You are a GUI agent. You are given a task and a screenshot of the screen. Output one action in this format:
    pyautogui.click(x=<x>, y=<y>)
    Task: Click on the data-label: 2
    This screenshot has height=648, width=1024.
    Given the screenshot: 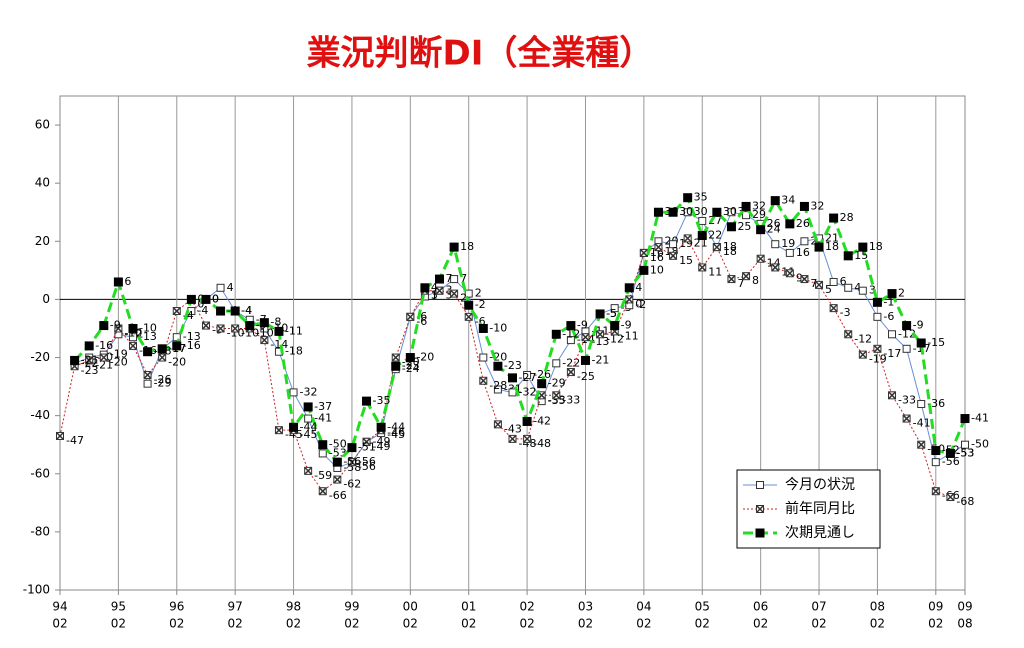 What is the action you would take?
    pyautogui.click(x=463, y=298)
    